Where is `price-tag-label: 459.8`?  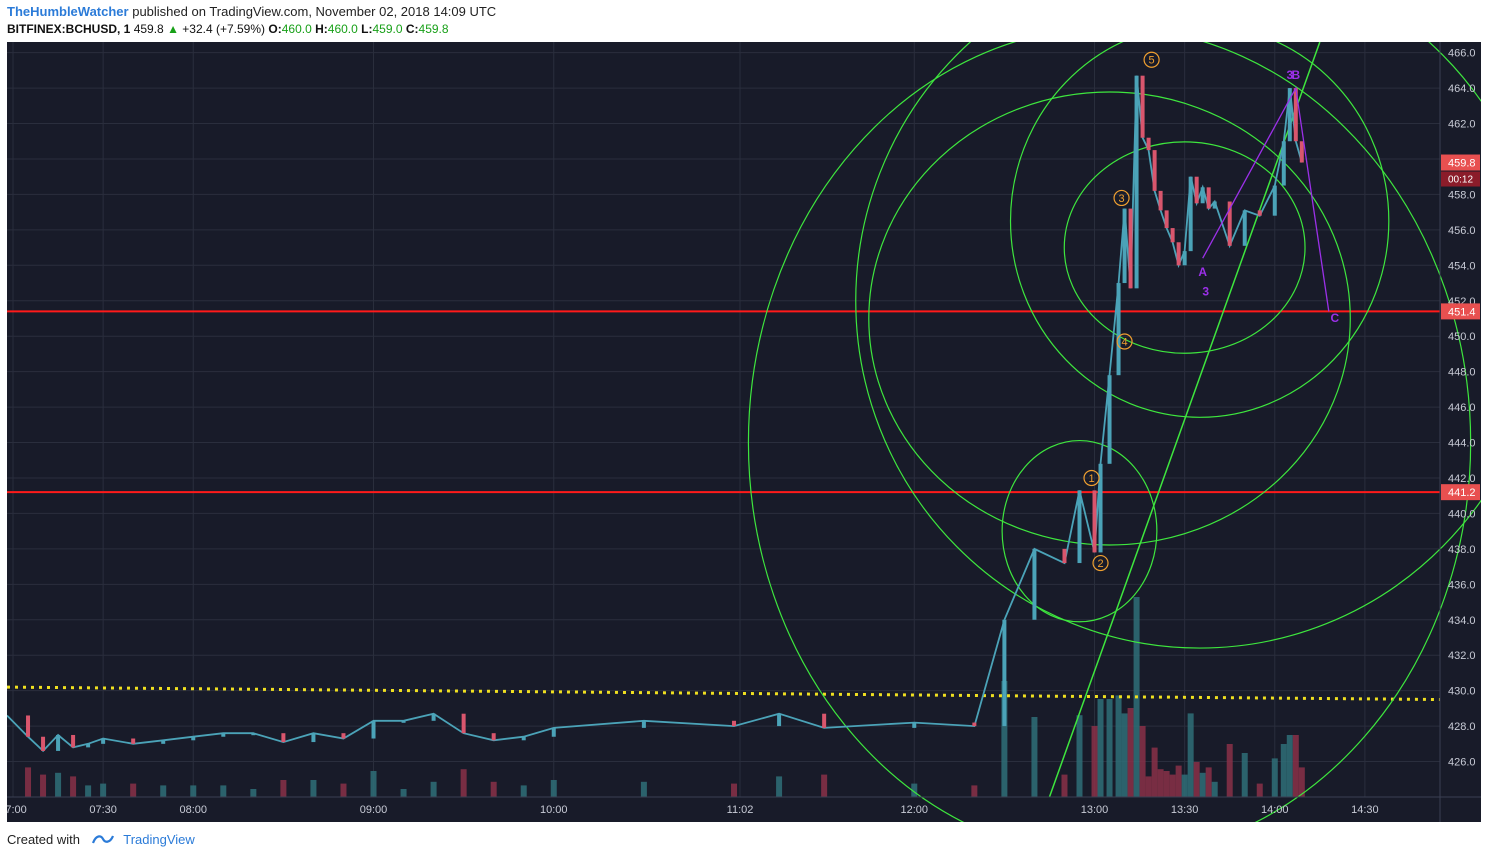 price-tag-label: 459.8 is located at coordinates (1462, 164).